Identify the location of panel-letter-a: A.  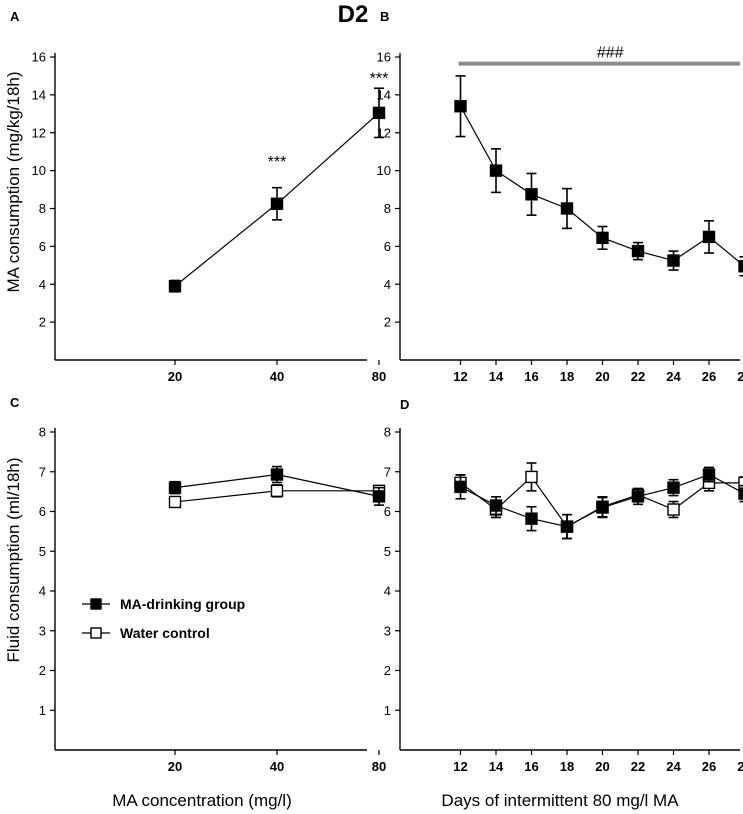
(15, 16).